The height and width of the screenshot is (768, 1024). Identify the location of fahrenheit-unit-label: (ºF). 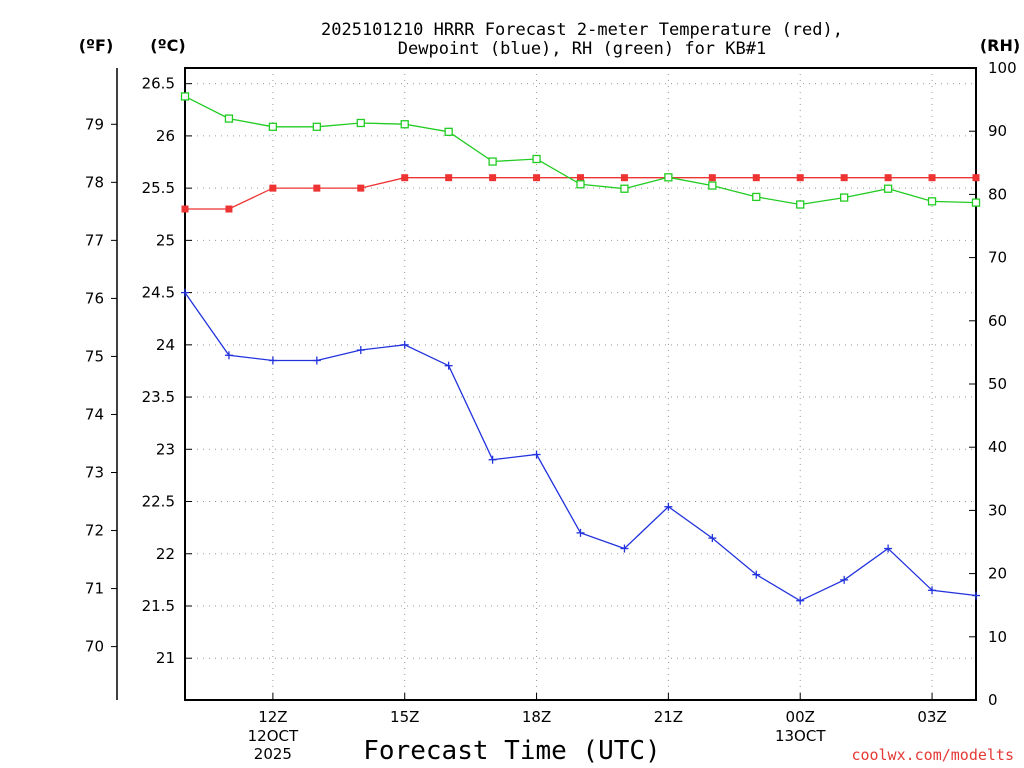
(96, 45).